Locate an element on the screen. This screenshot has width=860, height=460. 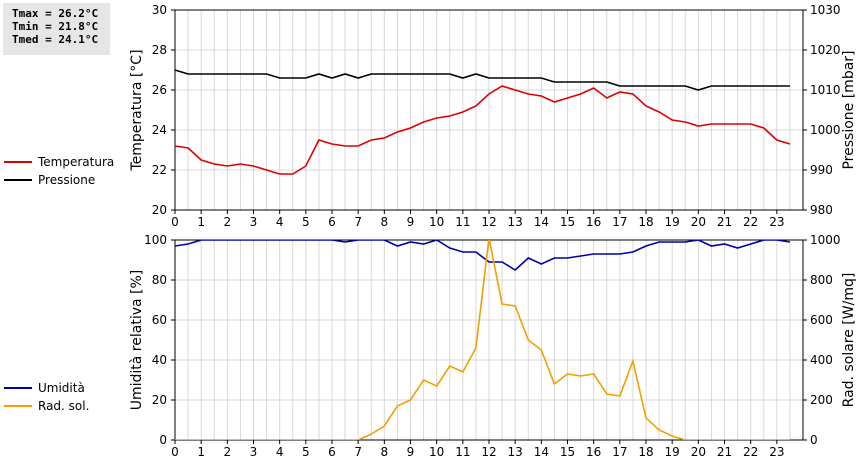
y-right-tick-label: 1010 is located at coordinates (825, 90).